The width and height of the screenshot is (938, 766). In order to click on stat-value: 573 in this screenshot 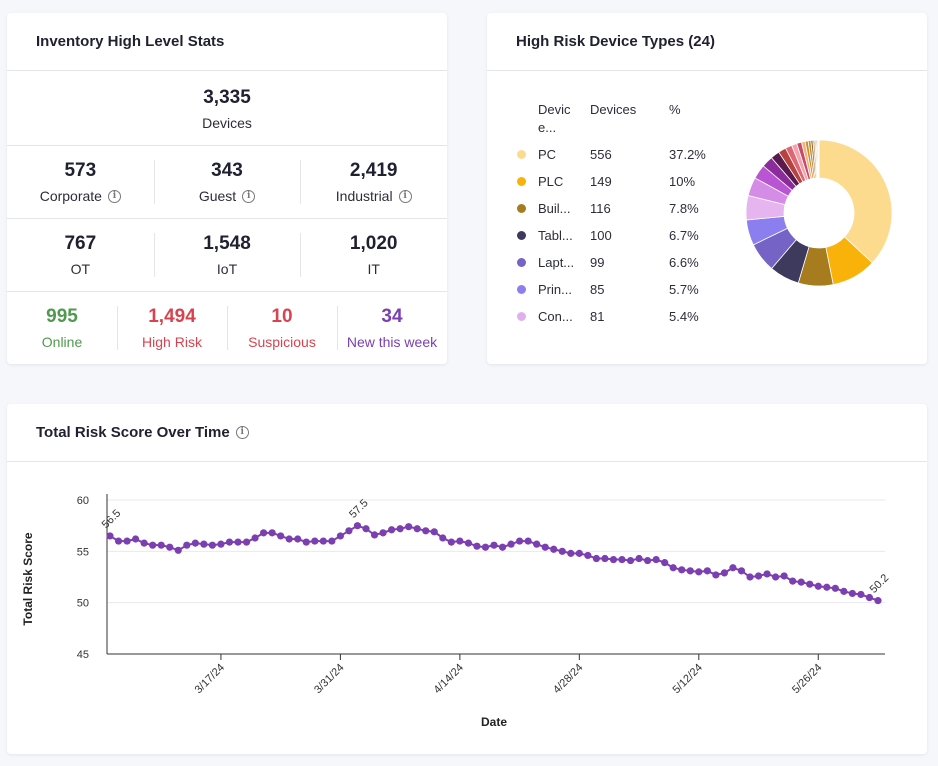, I will do `click(80, 170)`.